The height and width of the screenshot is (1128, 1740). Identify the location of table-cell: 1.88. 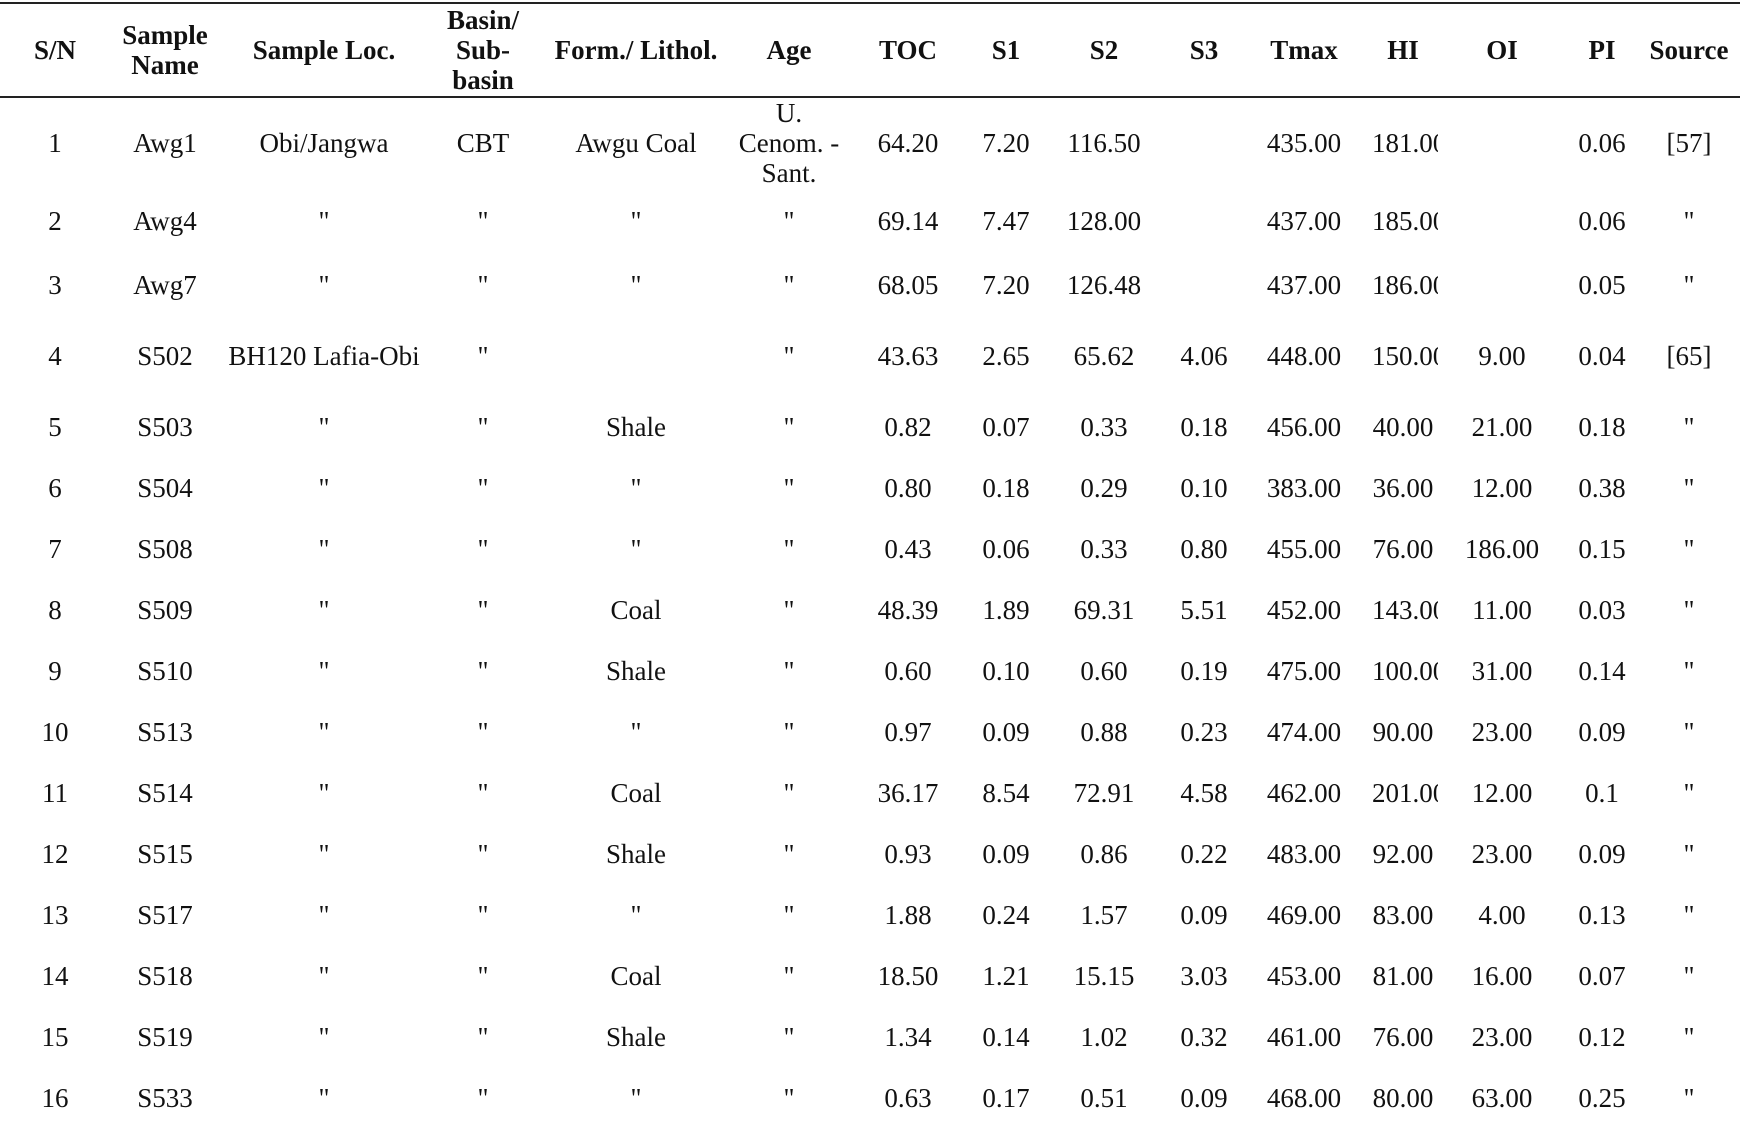
(908, 914).